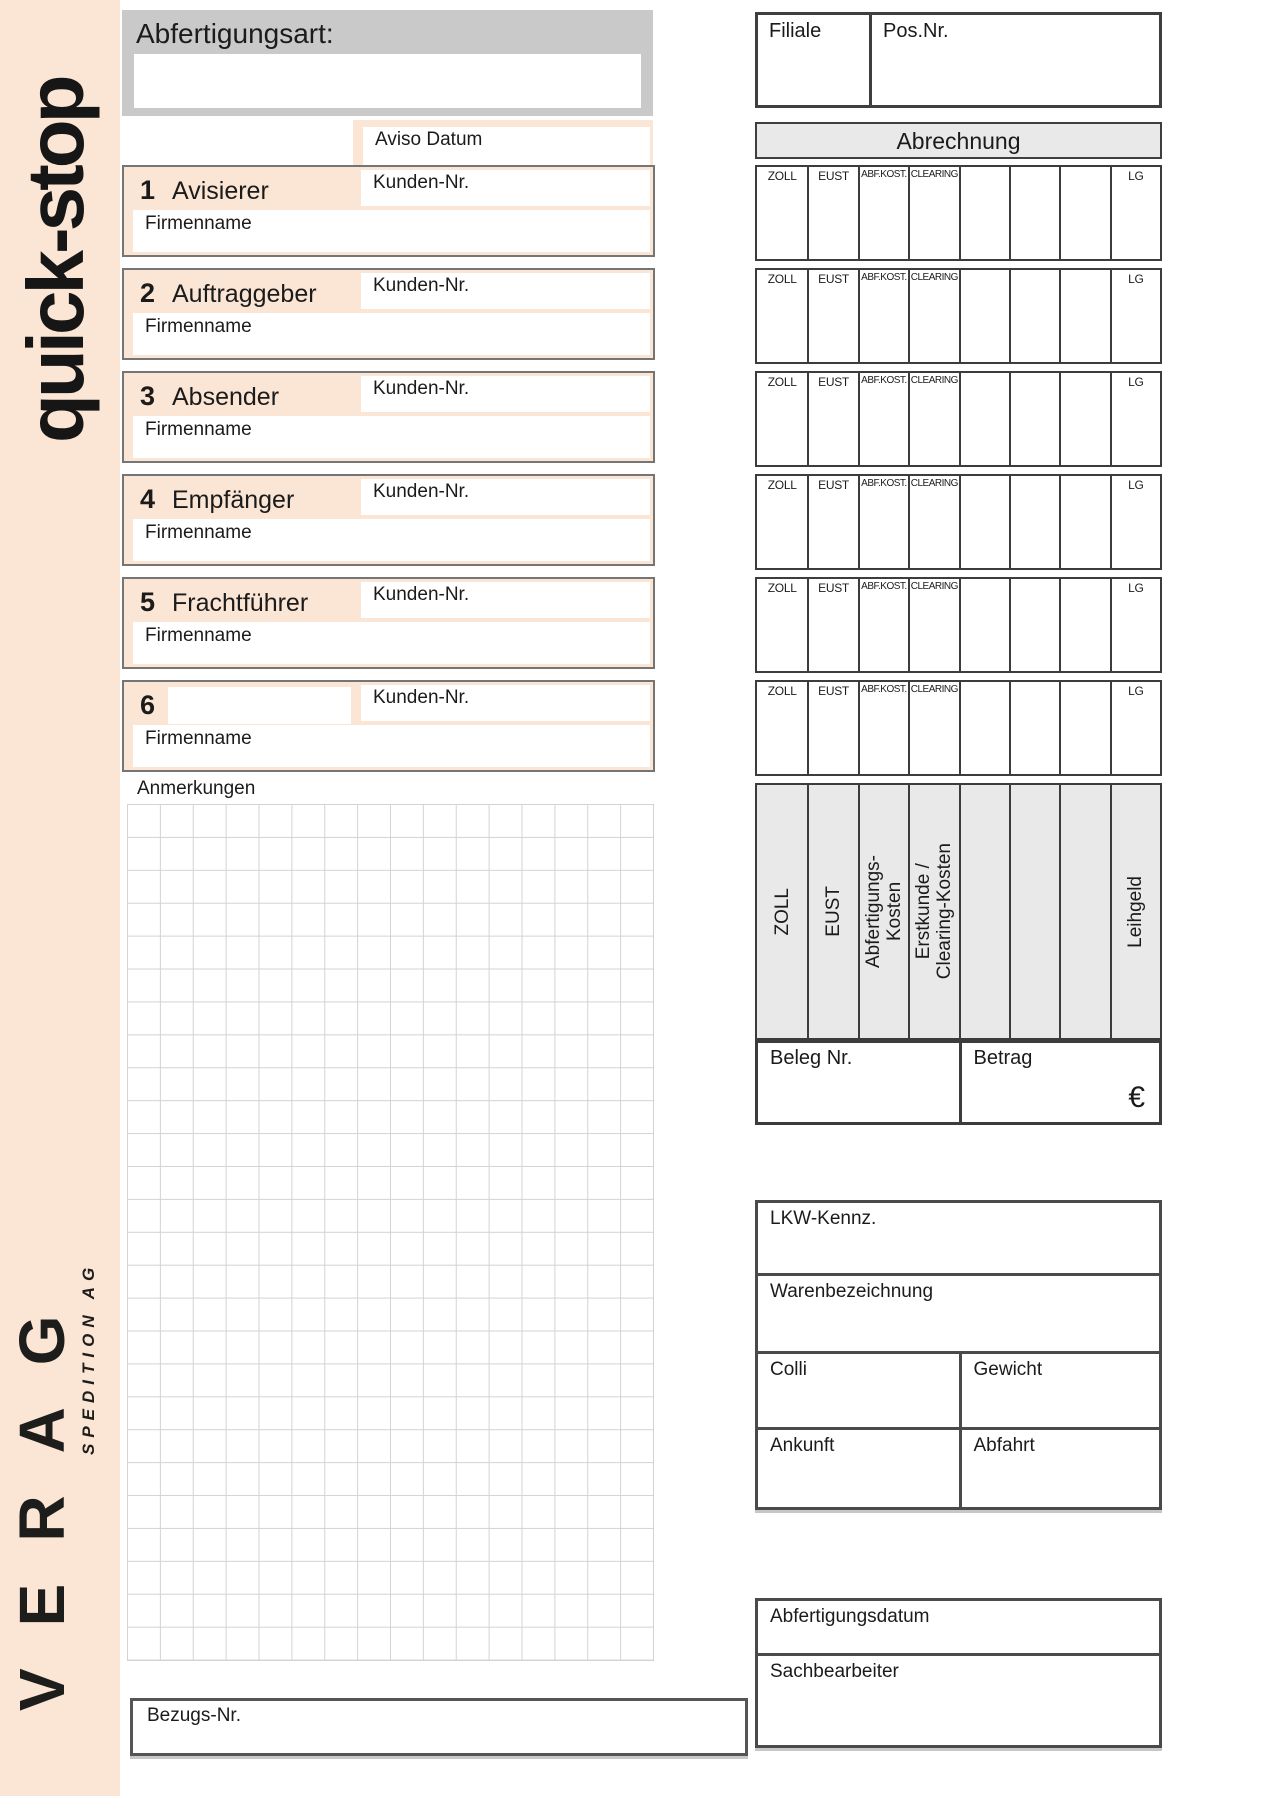  What do you see at coordinates (259, 705) in the screenshot?
I see `party-type-input` at bounding box center [259, 705].